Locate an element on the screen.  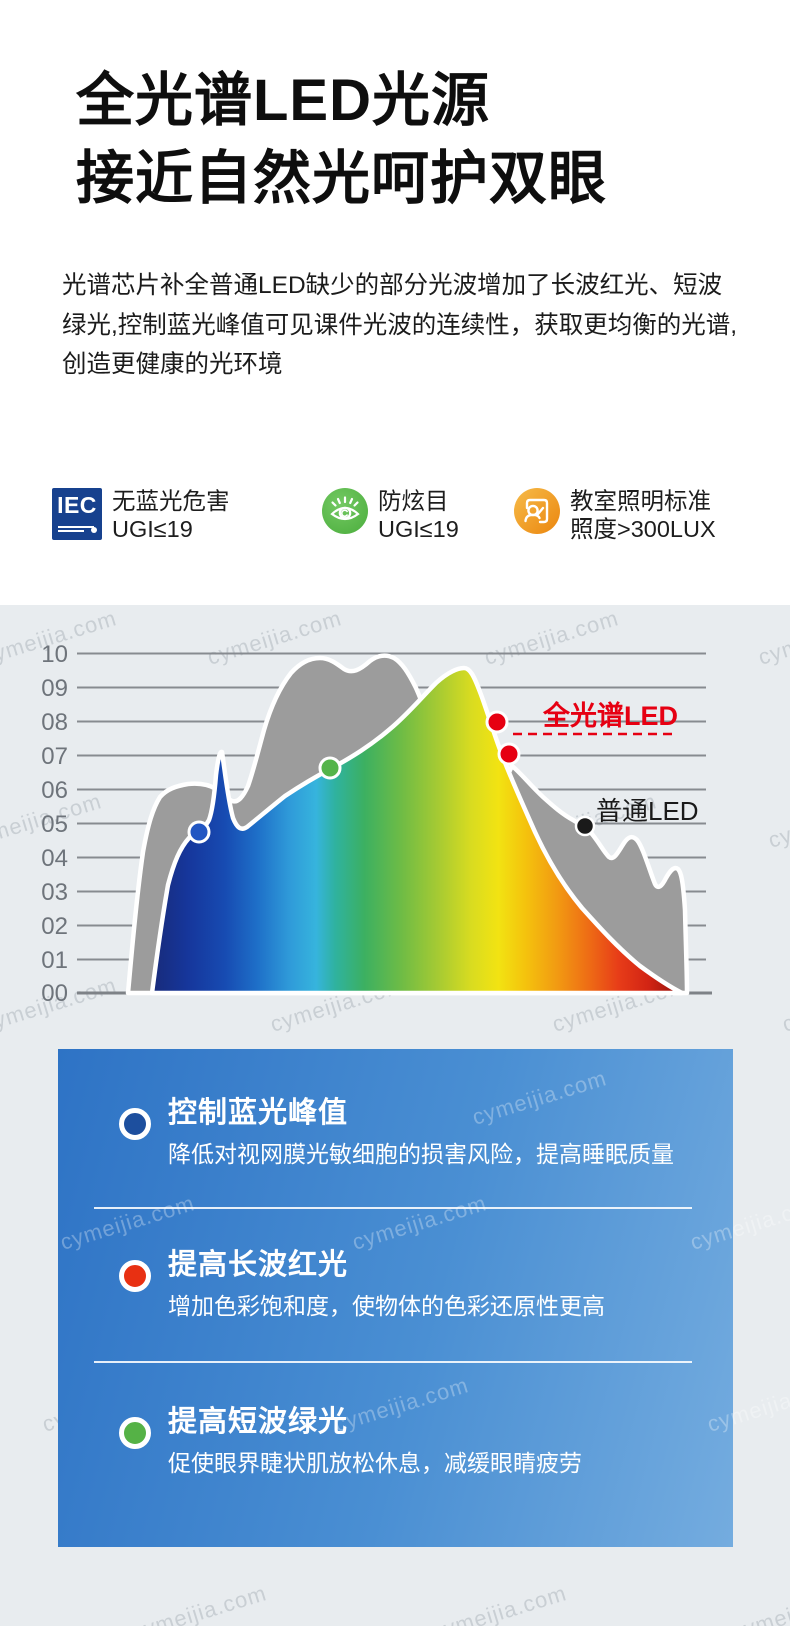
svg-text: 05 is located at coordinates (54, 824).